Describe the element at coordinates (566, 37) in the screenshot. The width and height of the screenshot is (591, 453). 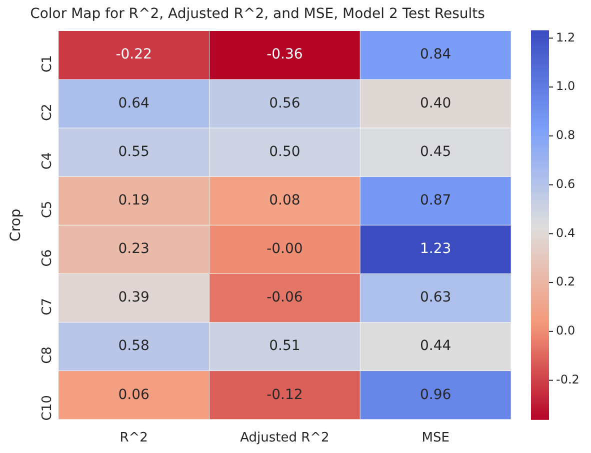
I see `color-bar-label: 1.2` at that location.